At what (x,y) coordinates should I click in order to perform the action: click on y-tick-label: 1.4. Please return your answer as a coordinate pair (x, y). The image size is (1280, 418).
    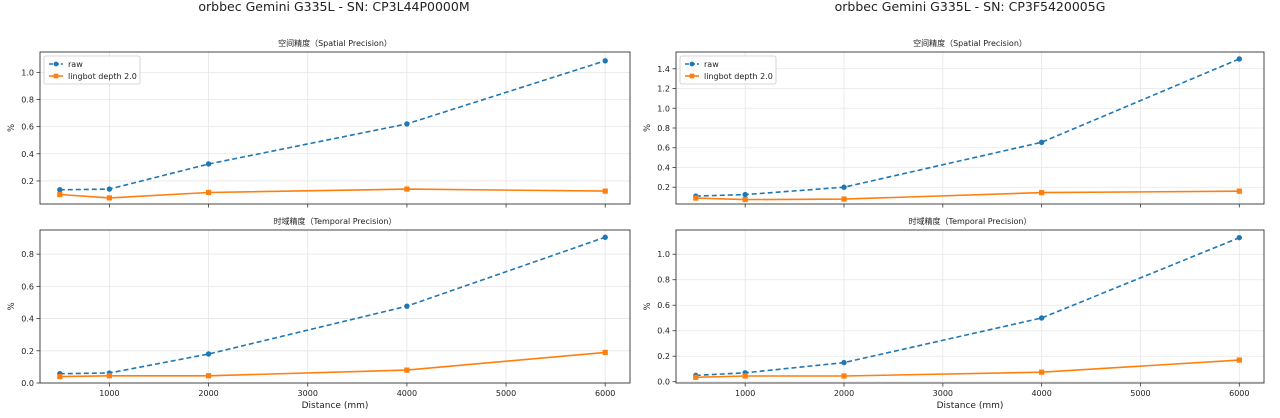
    Looking at the image, I should click on (663, 69).